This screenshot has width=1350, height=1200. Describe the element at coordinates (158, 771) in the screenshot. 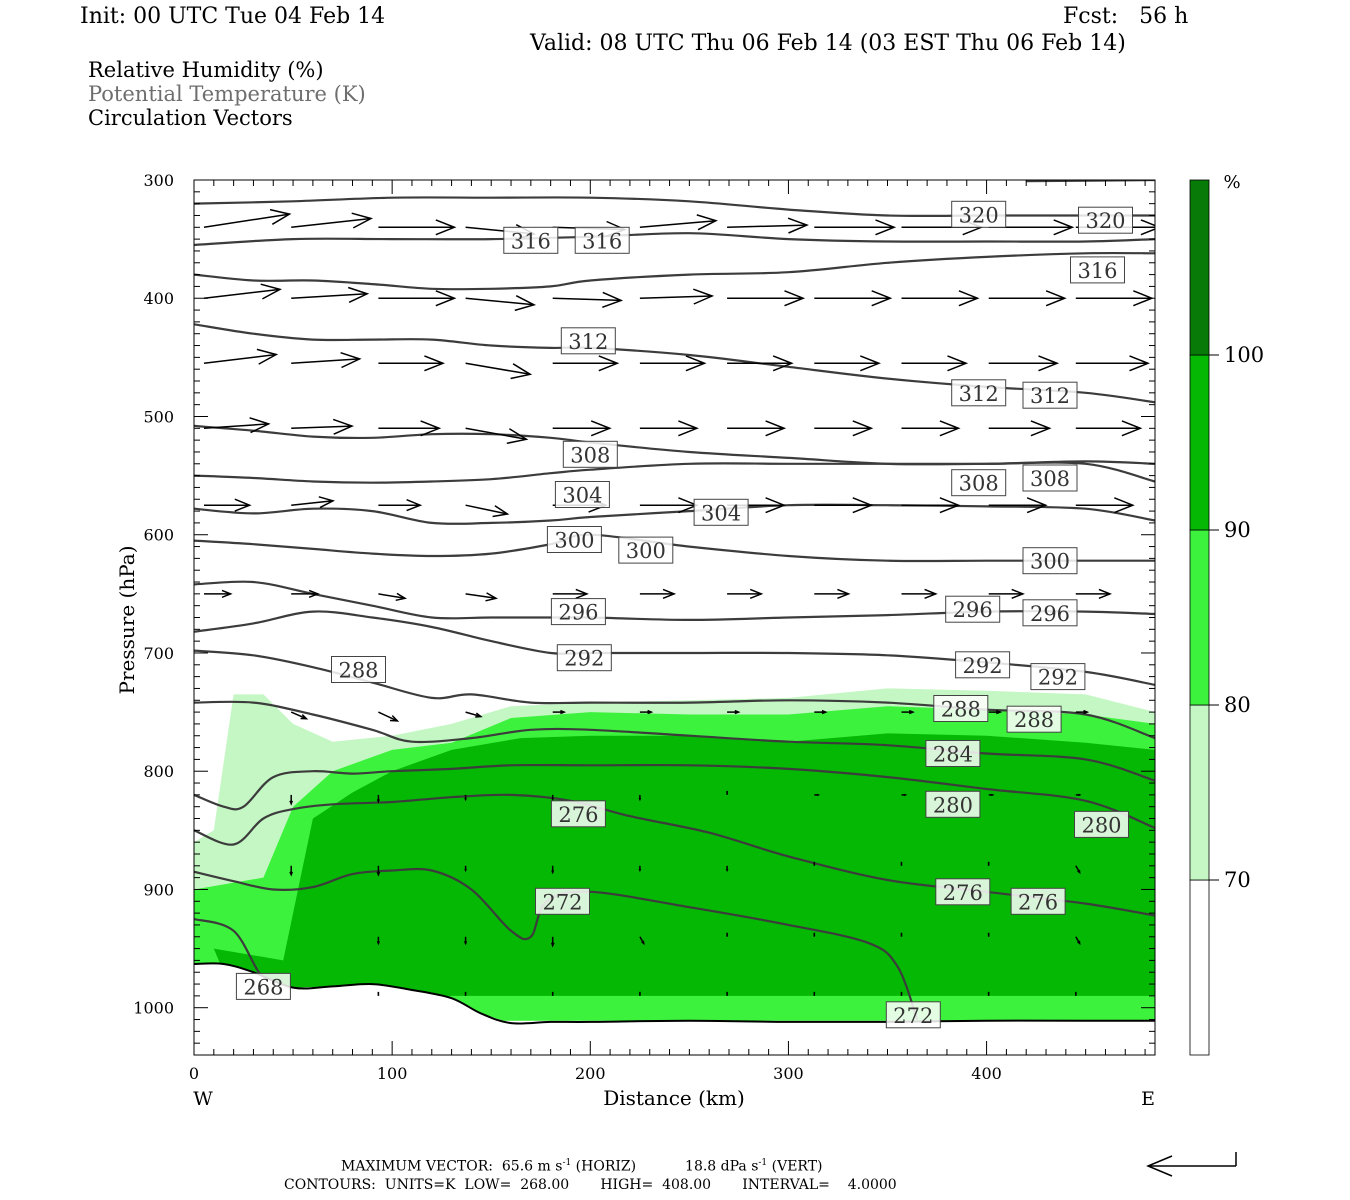

I see `y-tick-label: 800` at that location.